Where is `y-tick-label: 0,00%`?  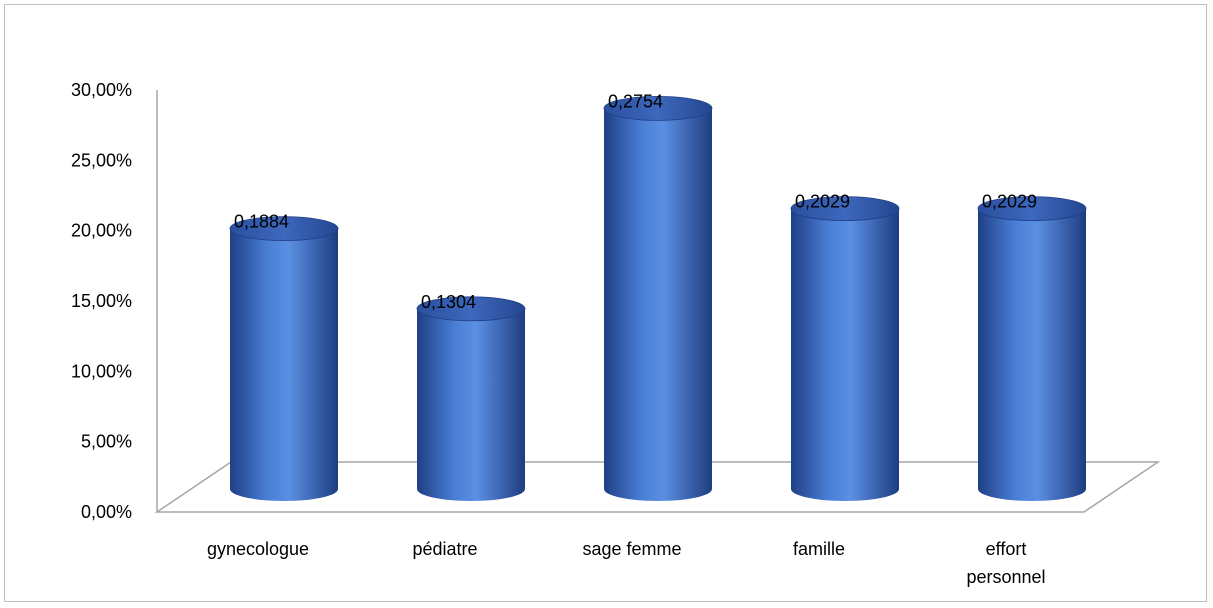
y-tick-label: 0,00% is located at coordinates (106, 512).